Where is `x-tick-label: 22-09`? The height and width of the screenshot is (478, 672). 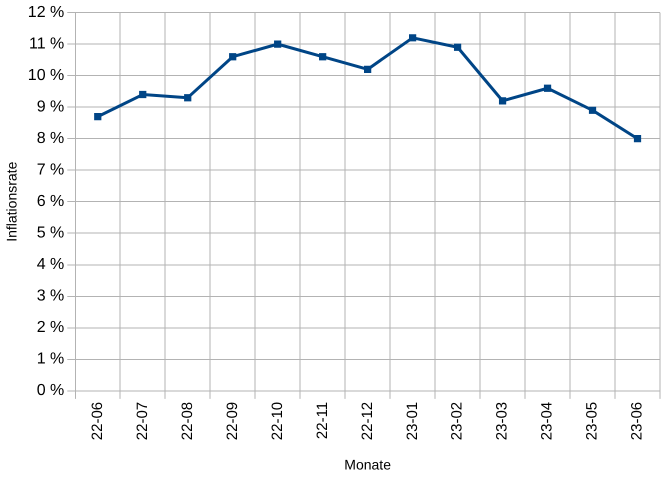 x-tick-label: 22-09 is located at coordinates (232, 421).